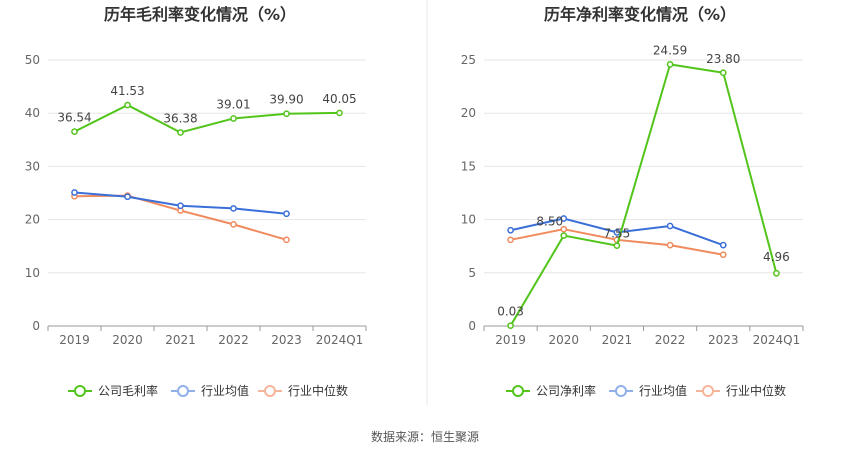 The image size is (850, 458). I want to click on y-tick-label: 50, so click(32, 60).